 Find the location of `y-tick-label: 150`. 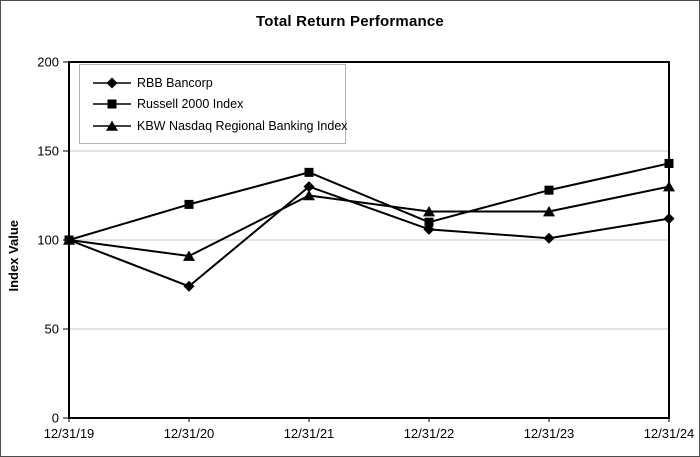

y-tick-label: 150 is located at coordinates (48, 151).